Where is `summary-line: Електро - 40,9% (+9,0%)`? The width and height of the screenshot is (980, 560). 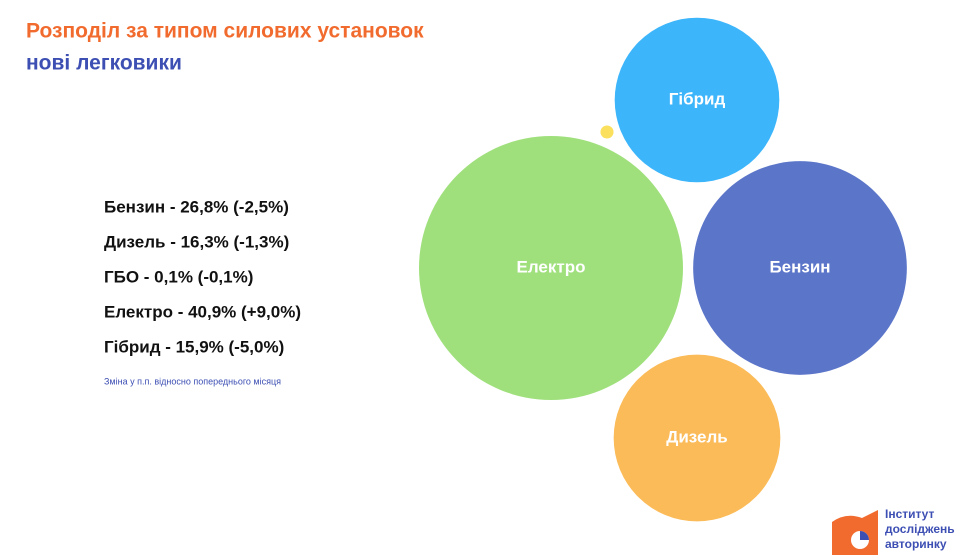
summary-line: Електро - 40,9% (+9,0%) is located at coordinates (202, 311).